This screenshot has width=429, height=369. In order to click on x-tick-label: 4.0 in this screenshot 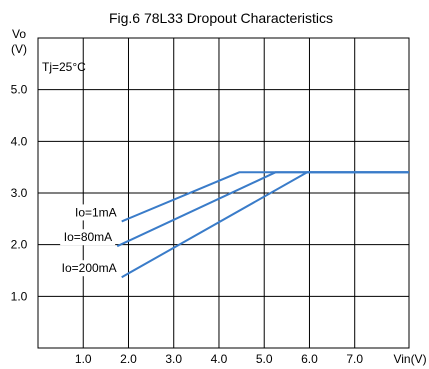, I will do `click(219, 359)`.